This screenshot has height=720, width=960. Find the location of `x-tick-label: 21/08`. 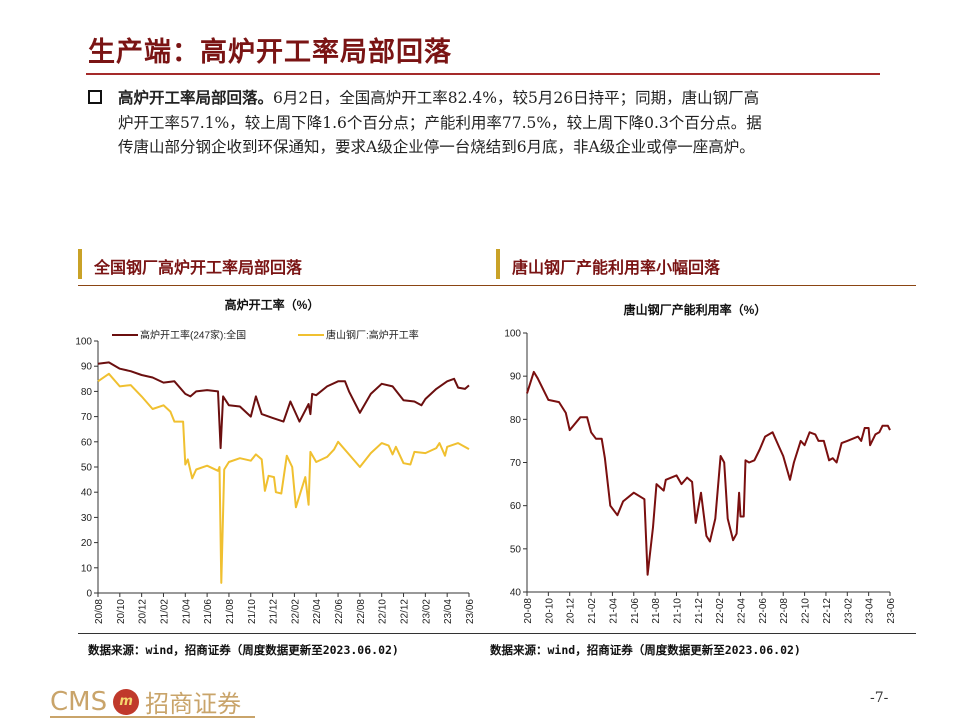

x-tick-label: 21/08 is located at coordinates (230, 611).